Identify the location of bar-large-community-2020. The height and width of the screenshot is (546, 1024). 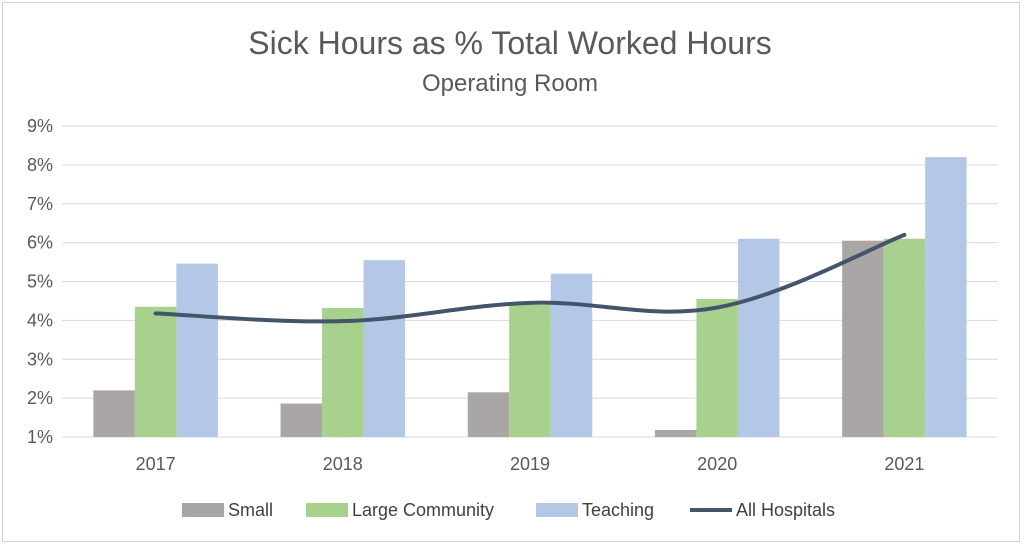
(717, 367).